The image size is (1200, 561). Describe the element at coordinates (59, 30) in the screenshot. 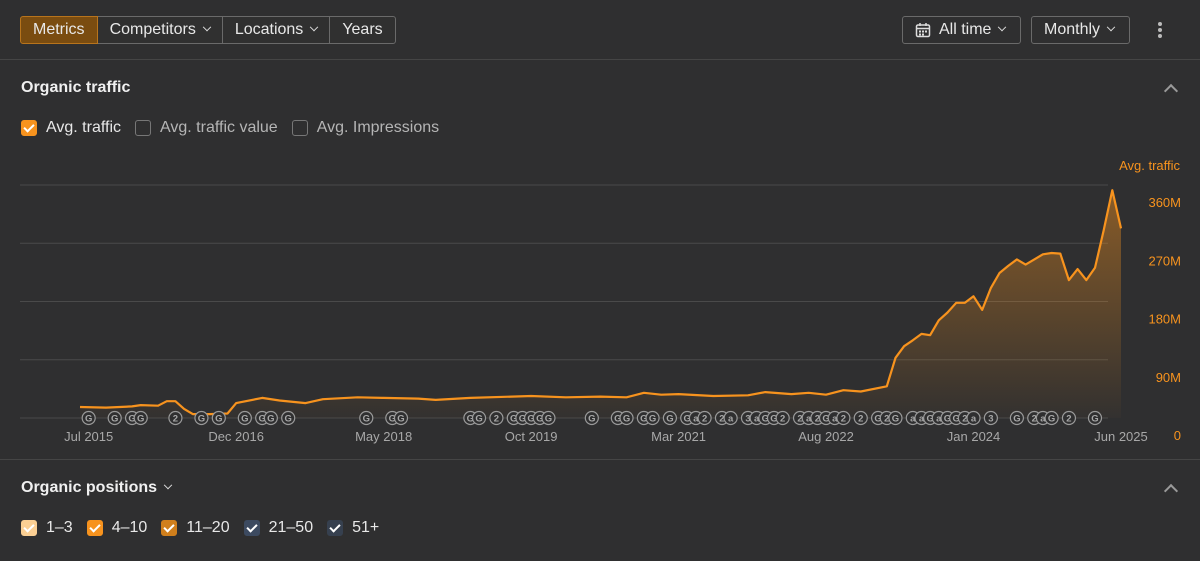

I see `tab: Metrics` at that location.